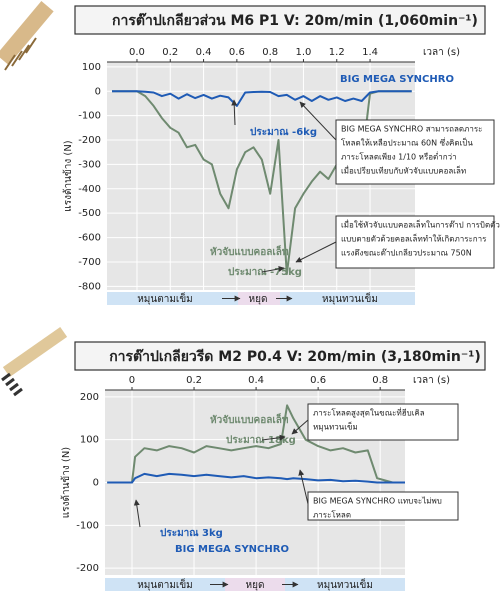 The height and width of the screenshot is (607, 500). What do you see at coordinates (369, 413) in the screenshot?
I see `callout-line: ภาระโหลดสูงสุดในขณะที่ฮีบเคิล` at bounding box center [369, 413].